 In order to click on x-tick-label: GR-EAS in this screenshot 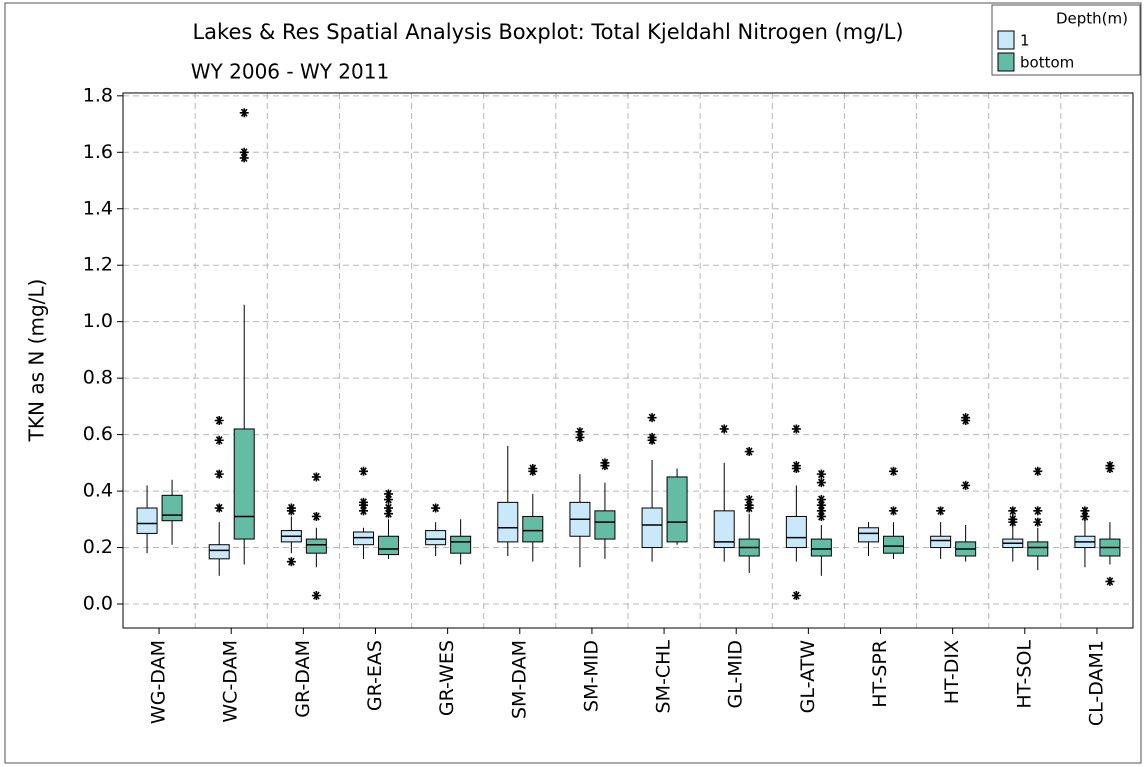, I will do `click(375, 675)`.